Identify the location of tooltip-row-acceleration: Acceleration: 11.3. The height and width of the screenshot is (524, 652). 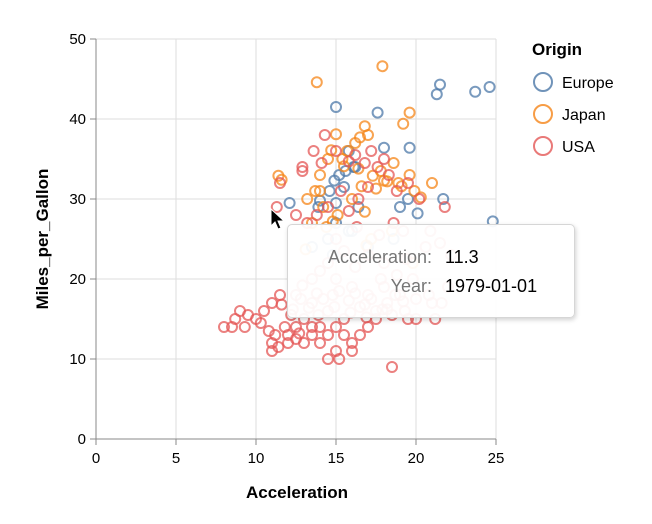
(431, 259).